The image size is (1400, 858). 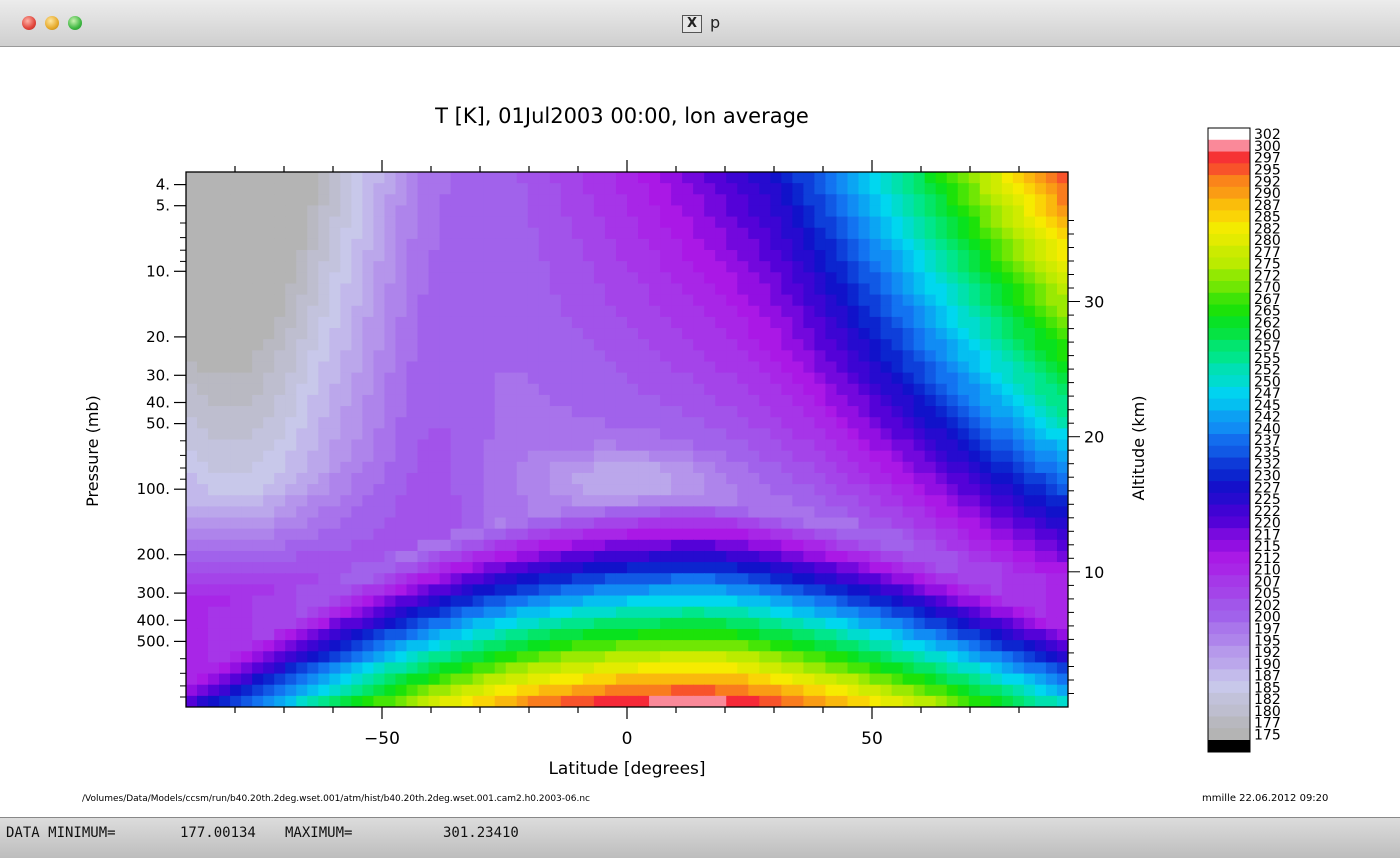 What do you see at coordinates (29, 23) in the screenshot?
I see `close-button` at bounding box center [29, 23].